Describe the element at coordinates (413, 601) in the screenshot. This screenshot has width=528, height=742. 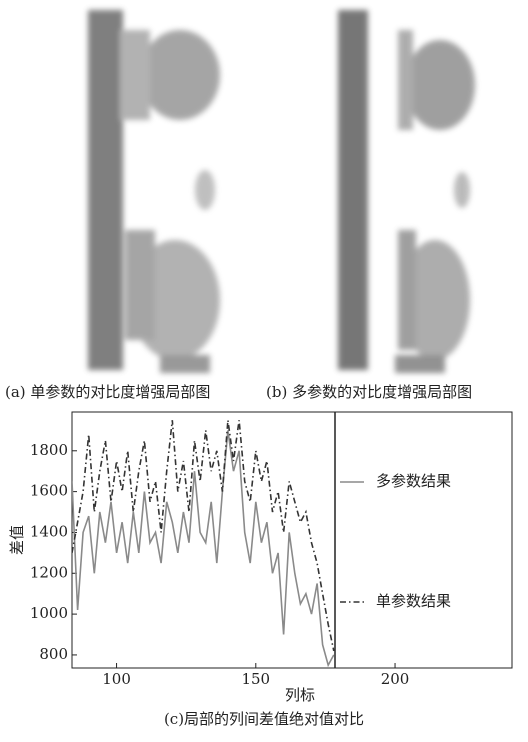
I see `legend-label: 单参数结果` at that location.